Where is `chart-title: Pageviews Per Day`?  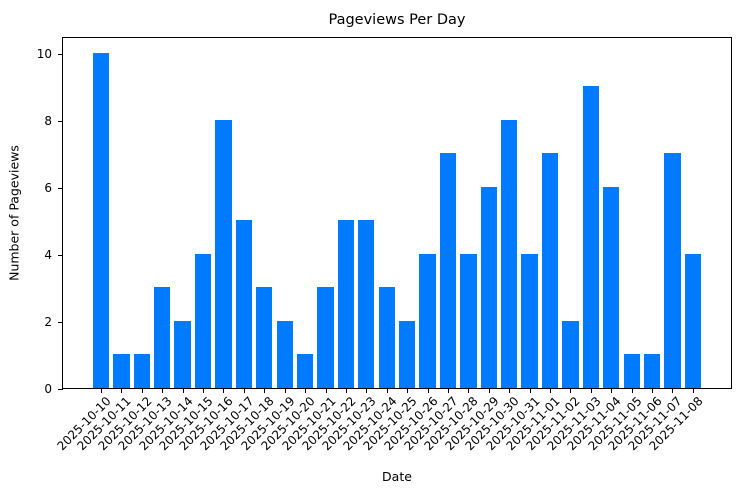
chart-title: Pageviews Per Day is located at coordinates (397, 20).